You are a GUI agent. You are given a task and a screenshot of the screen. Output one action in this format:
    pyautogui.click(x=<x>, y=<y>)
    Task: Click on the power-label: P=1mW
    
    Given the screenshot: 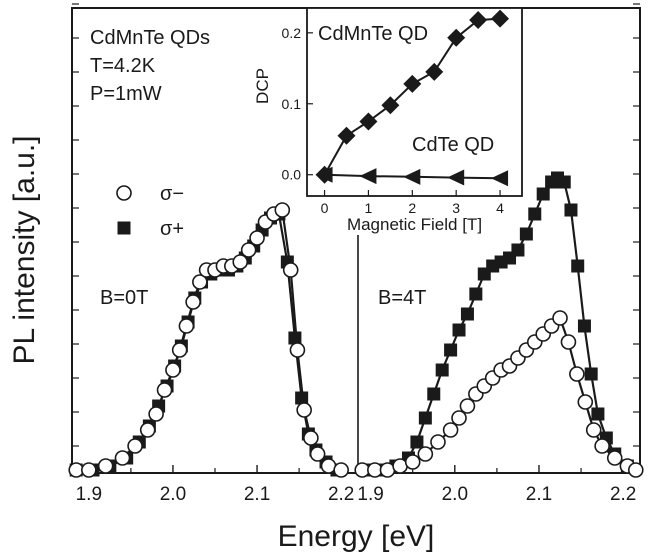 What is the action you would take?
    pyautogui.click(x=126, y=94)
    